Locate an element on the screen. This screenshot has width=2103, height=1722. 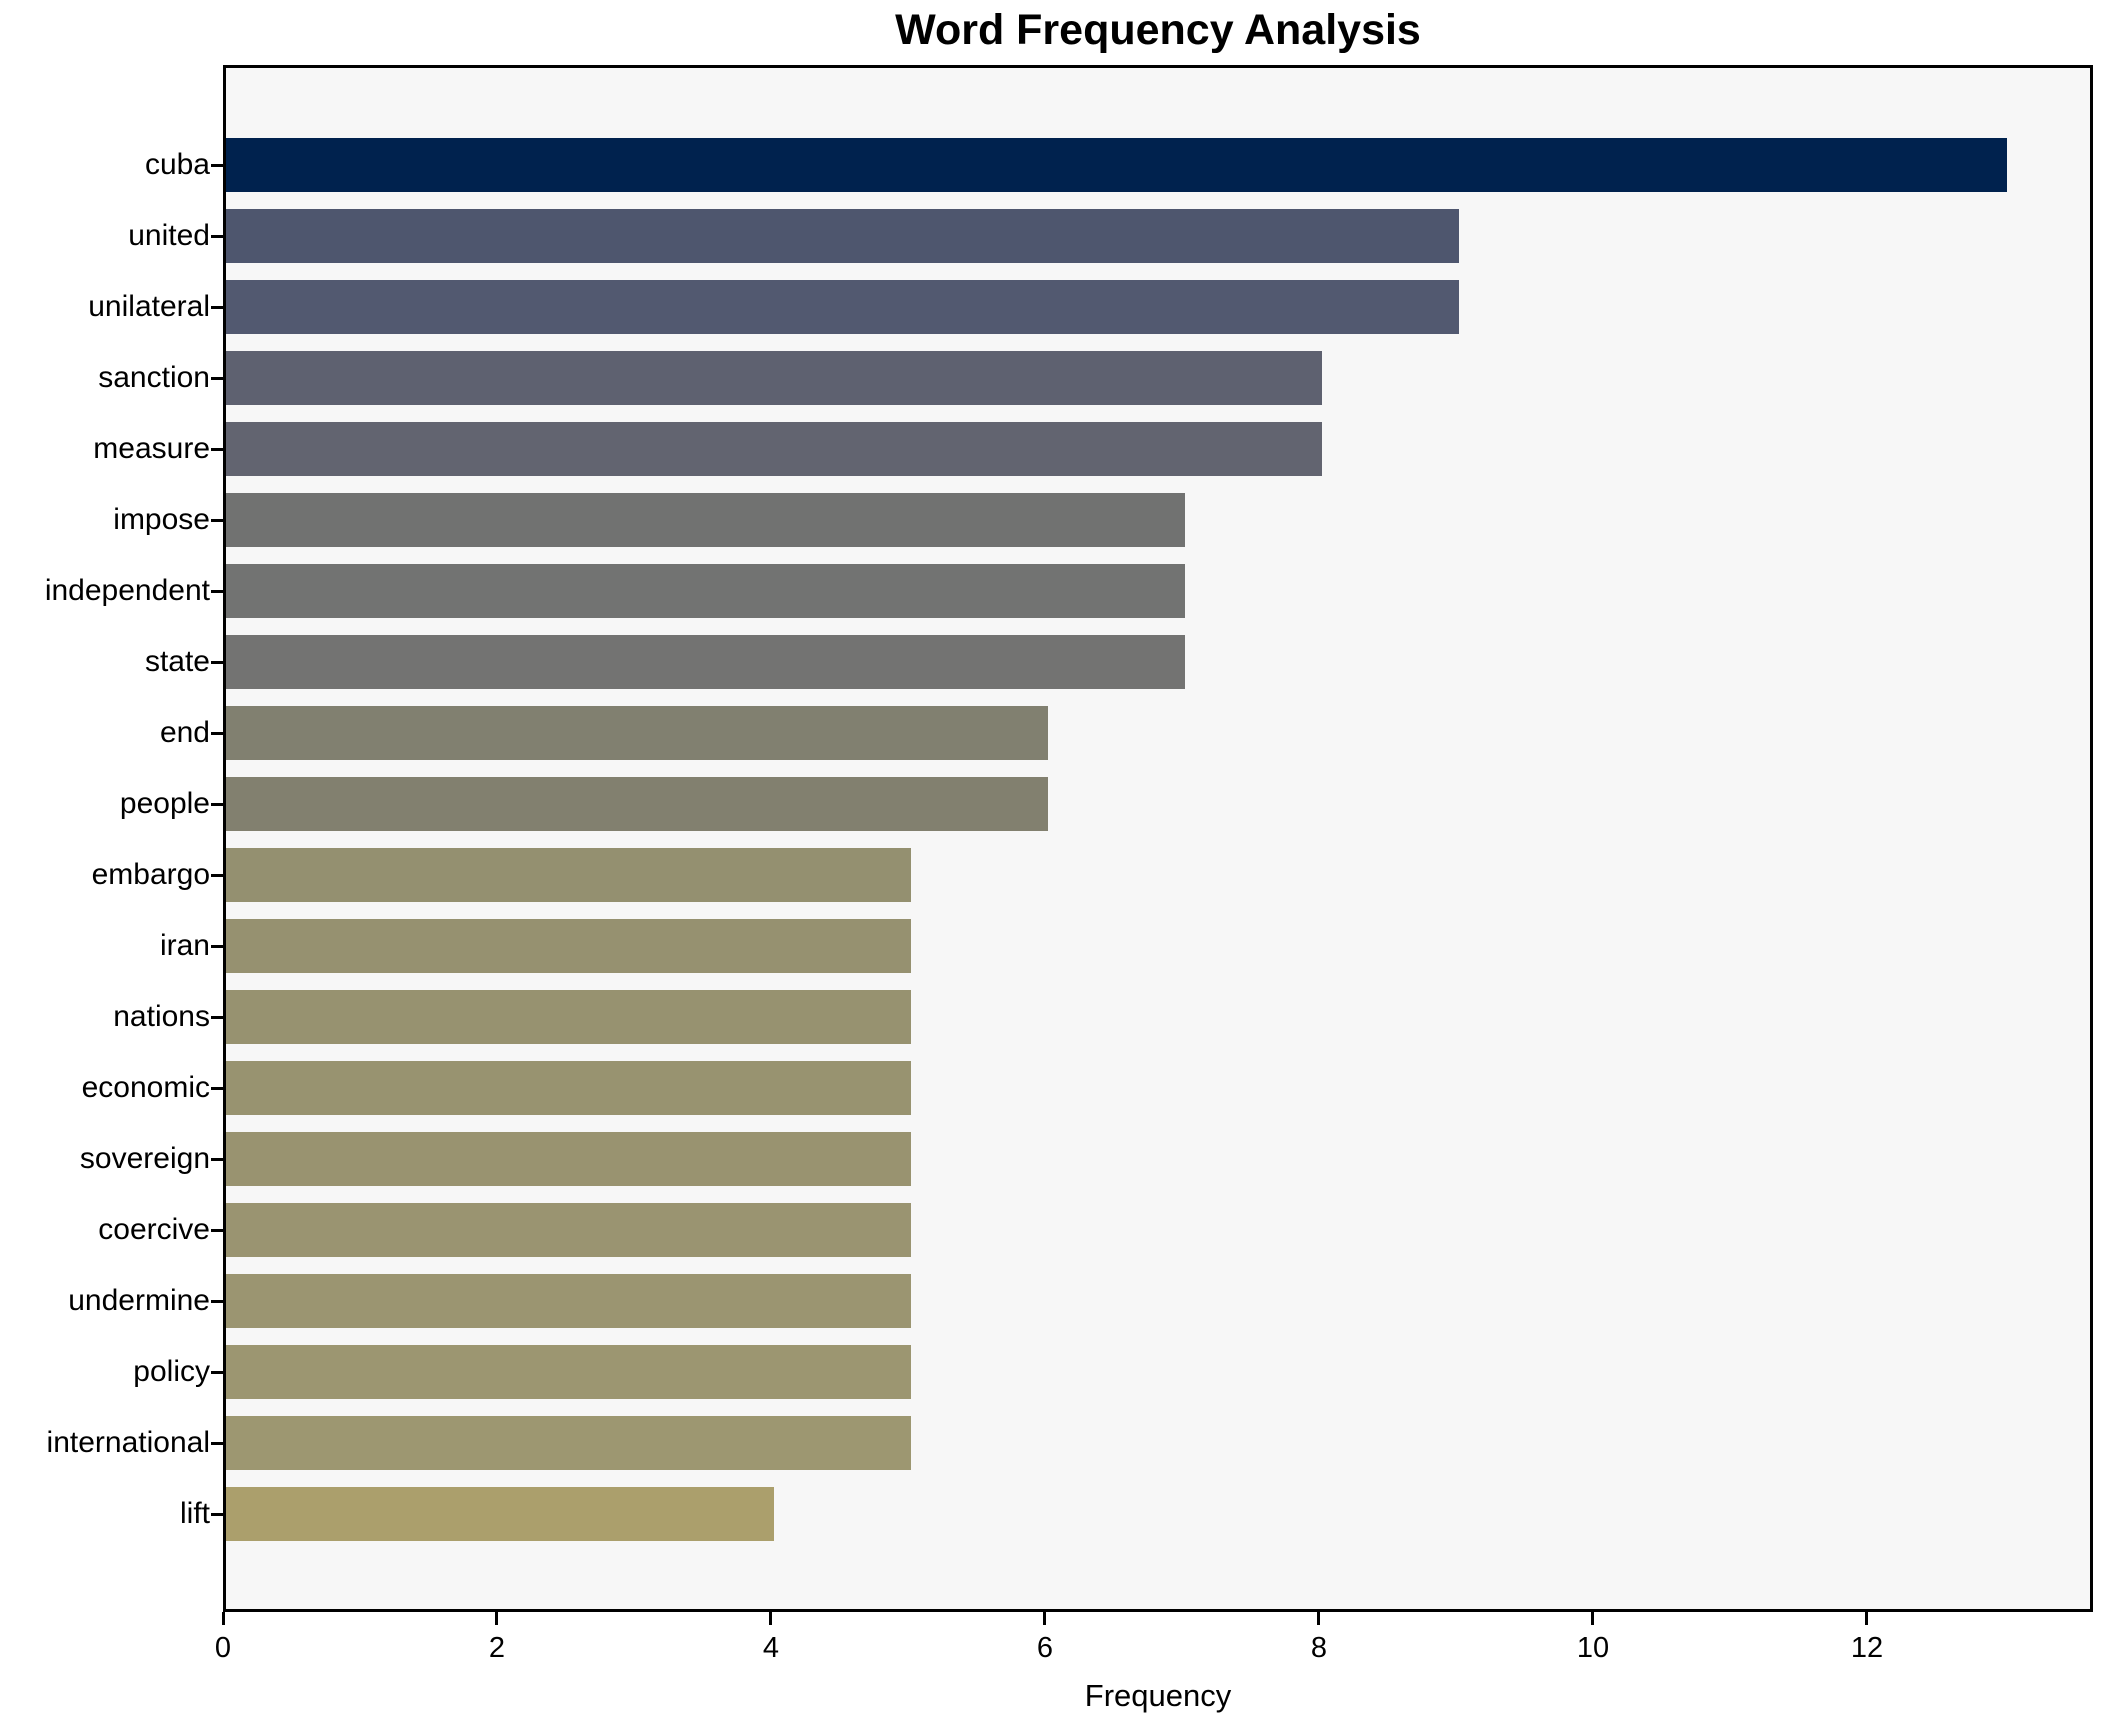
y-tick-label: lift is located at coordinates (195, 1513).